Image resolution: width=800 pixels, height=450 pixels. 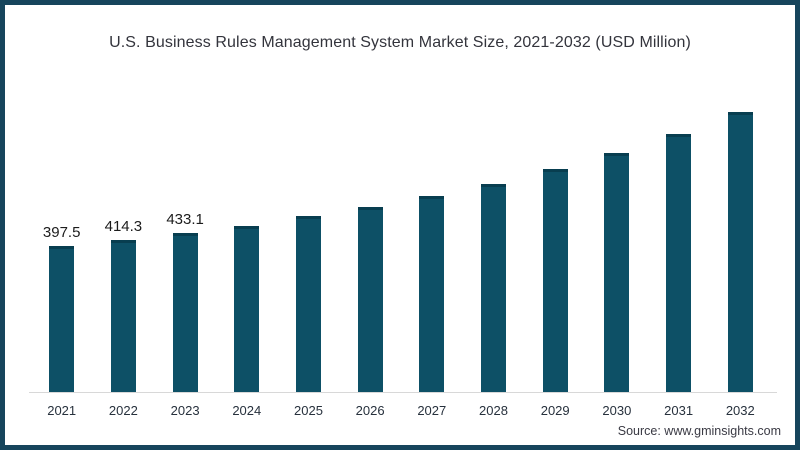 I want to click on x-tick-label-2027: 2027, so click(x=432, y=410).